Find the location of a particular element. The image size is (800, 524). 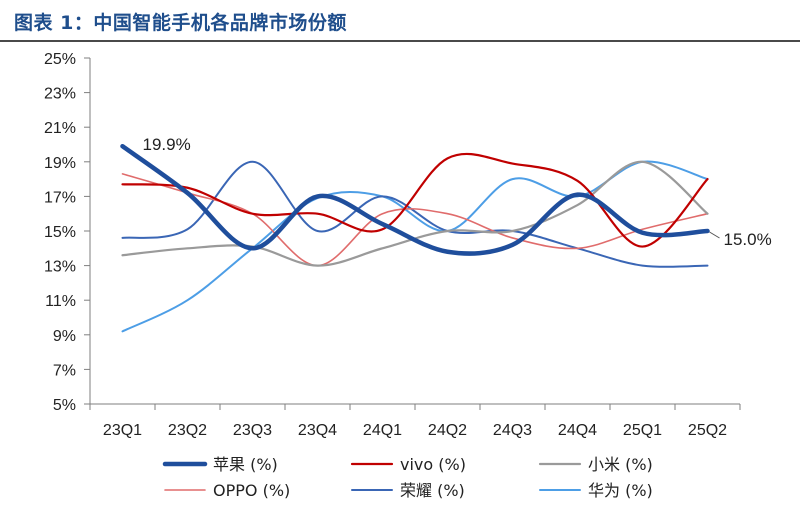

x-tick-label: 24Q4 is located at coordinates (577, 430).